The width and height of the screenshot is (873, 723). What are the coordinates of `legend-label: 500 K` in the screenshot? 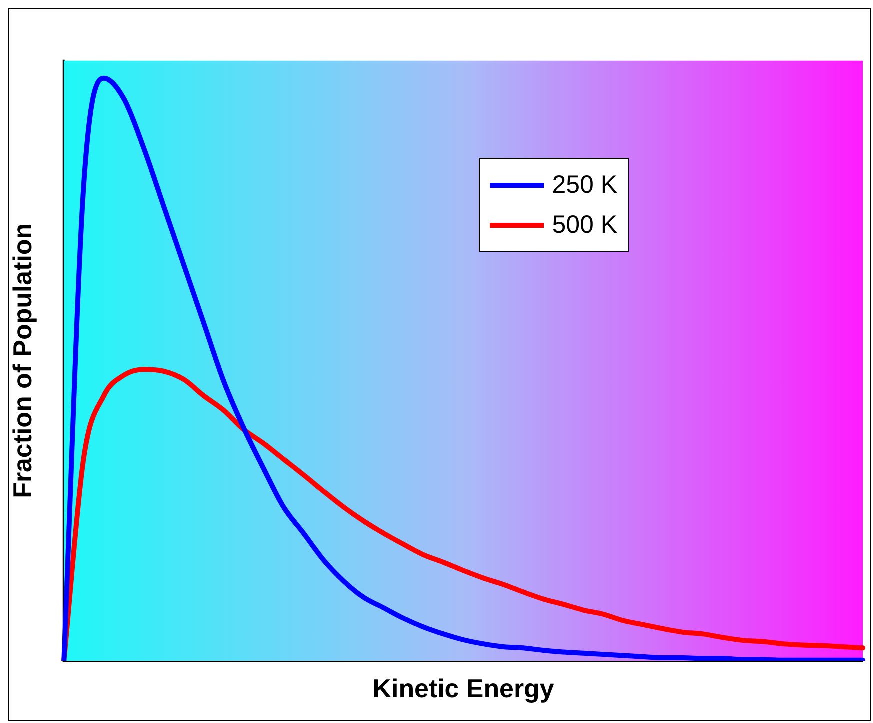 It's located at (585, 225).